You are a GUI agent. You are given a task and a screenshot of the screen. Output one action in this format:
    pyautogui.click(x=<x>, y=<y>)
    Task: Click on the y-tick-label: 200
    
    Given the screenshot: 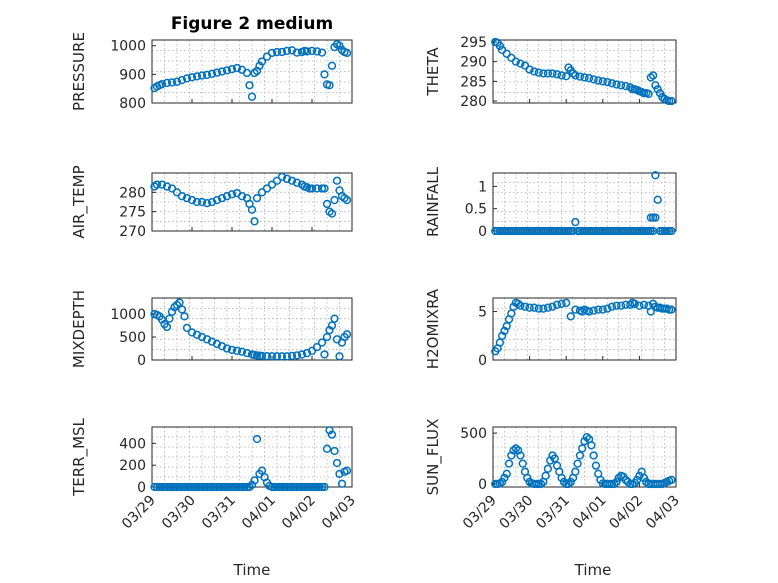 What is the action you would take?
    pyautogui.click(x=132, y=466)
    